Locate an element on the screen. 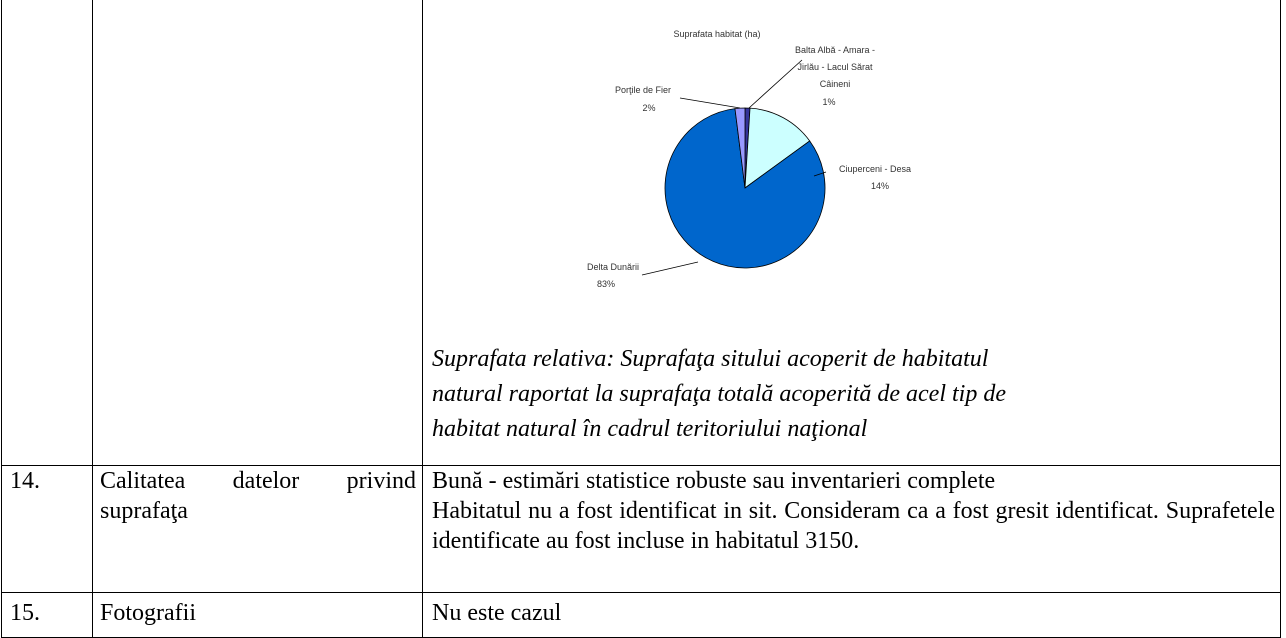  slice-value-label: 1% is located at coordinates (829, 102).